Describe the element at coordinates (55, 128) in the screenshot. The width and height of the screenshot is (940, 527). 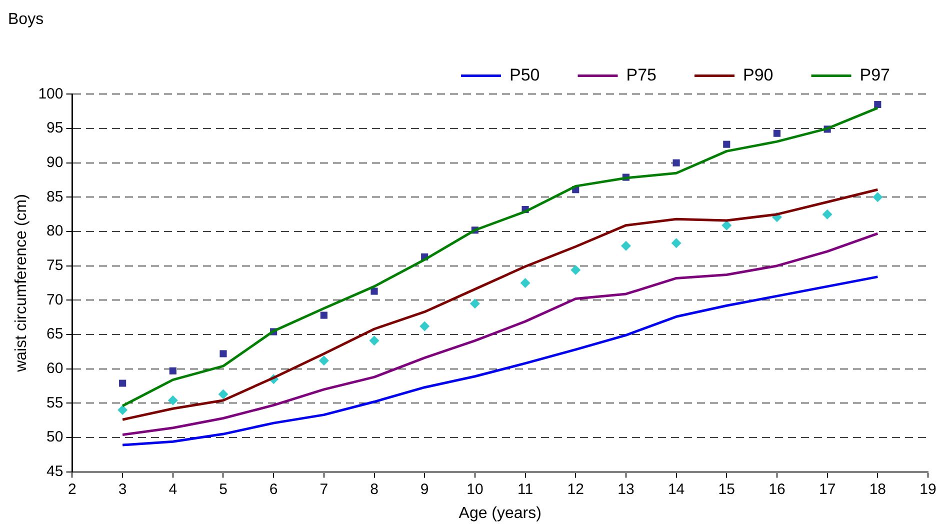
I see `y-tick-label: 95` at that location.